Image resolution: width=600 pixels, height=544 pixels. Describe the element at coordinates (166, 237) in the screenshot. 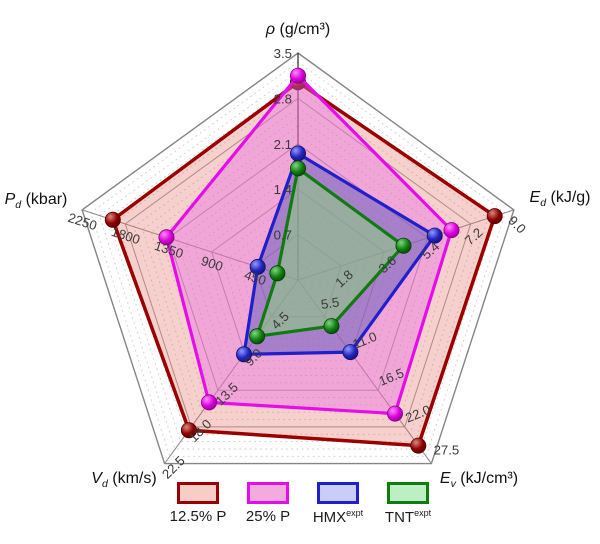

I see `data-marker-25-p-Pd` at that location.